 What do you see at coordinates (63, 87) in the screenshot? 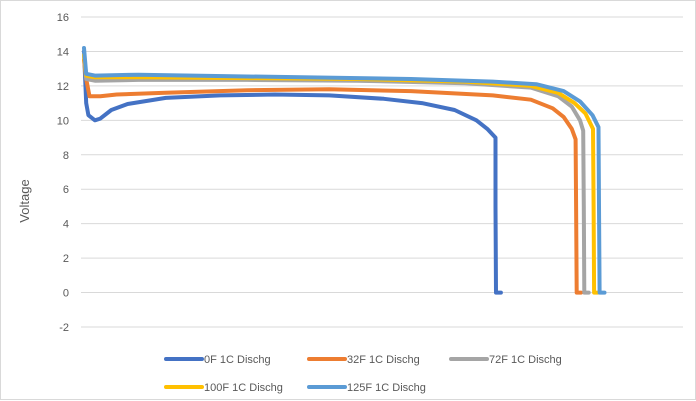
I see `y-tick-label: 12` at bounding box center [63, 87].